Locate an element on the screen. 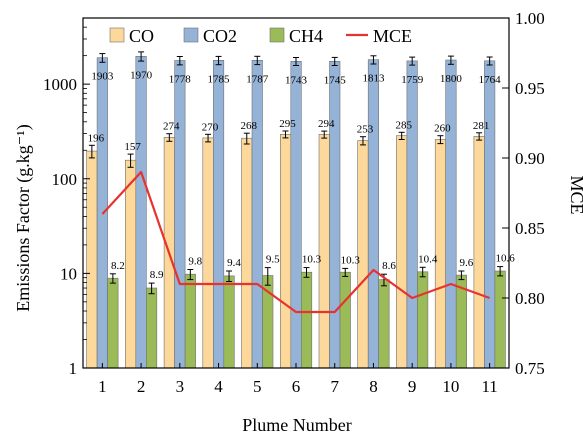 The image size is (583, 439). y-tick-label-100: 100 is located at coordinates (65, 179).